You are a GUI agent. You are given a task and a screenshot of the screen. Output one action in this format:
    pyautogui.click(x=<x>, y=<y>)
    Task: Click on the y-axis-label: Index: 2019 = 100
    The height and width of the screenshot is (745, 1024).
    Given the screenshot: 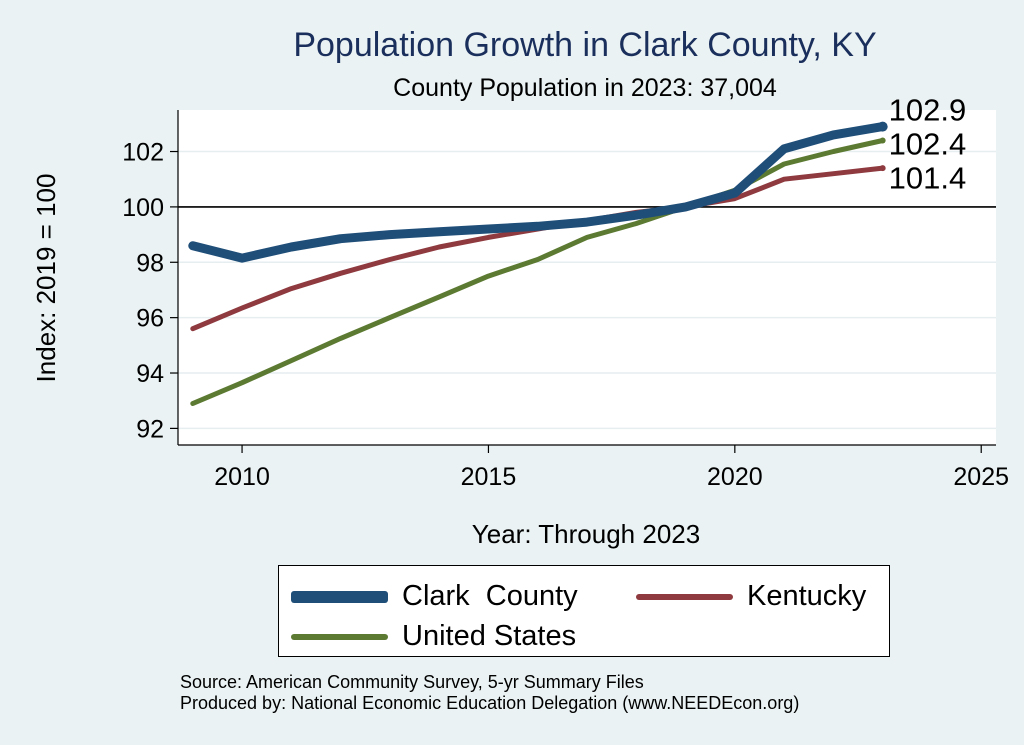 What is the action you would take?
    pyautogui.click(x=46, y=278)
    